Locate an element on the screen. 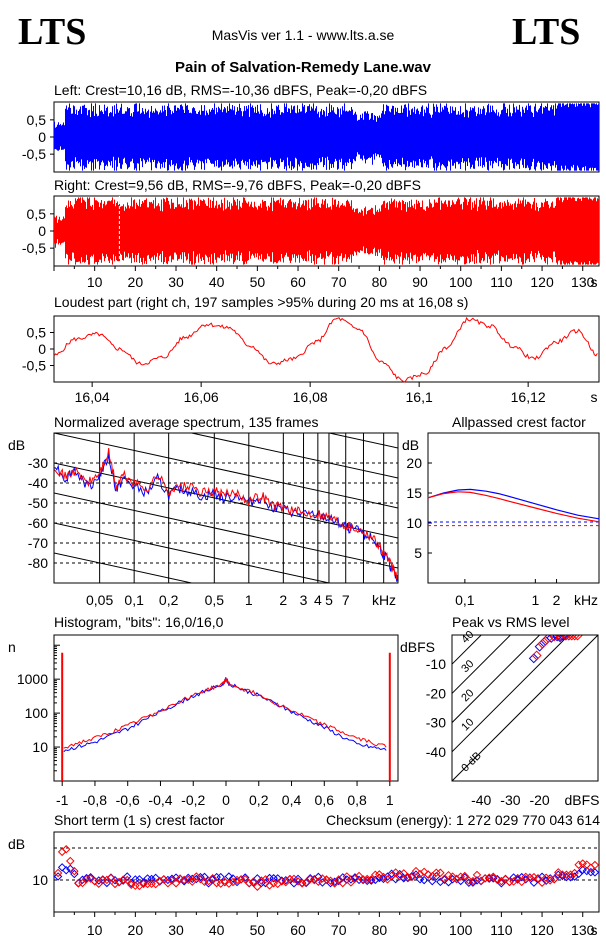 This screenshot has width=606, height=946. histogram-xtick-label: -0,2 is located at coordinates (193, 800).